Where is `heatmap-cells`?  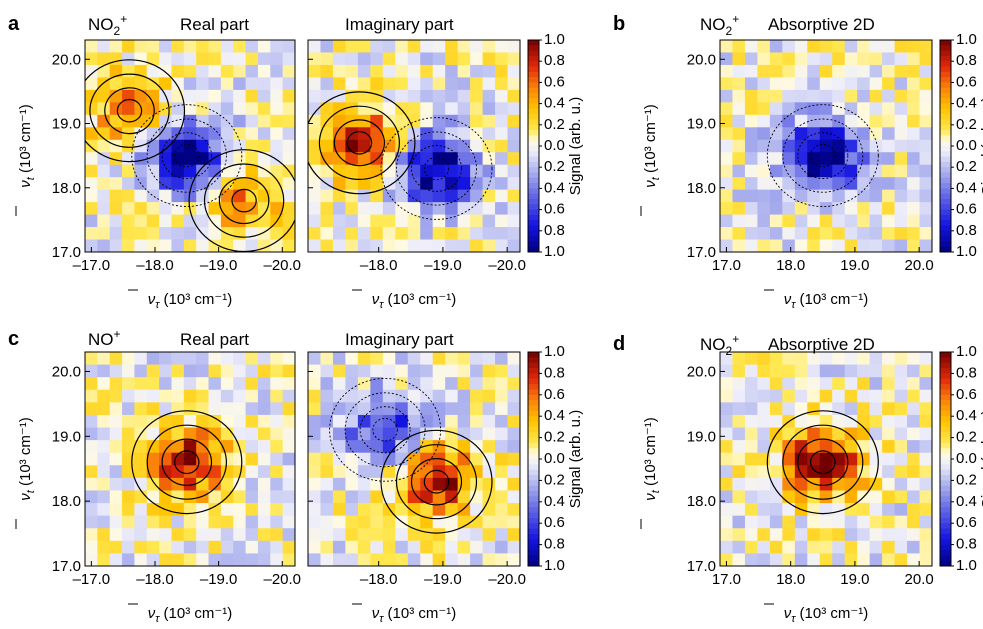 heatmap-cells is located at coordinates (826, 459).